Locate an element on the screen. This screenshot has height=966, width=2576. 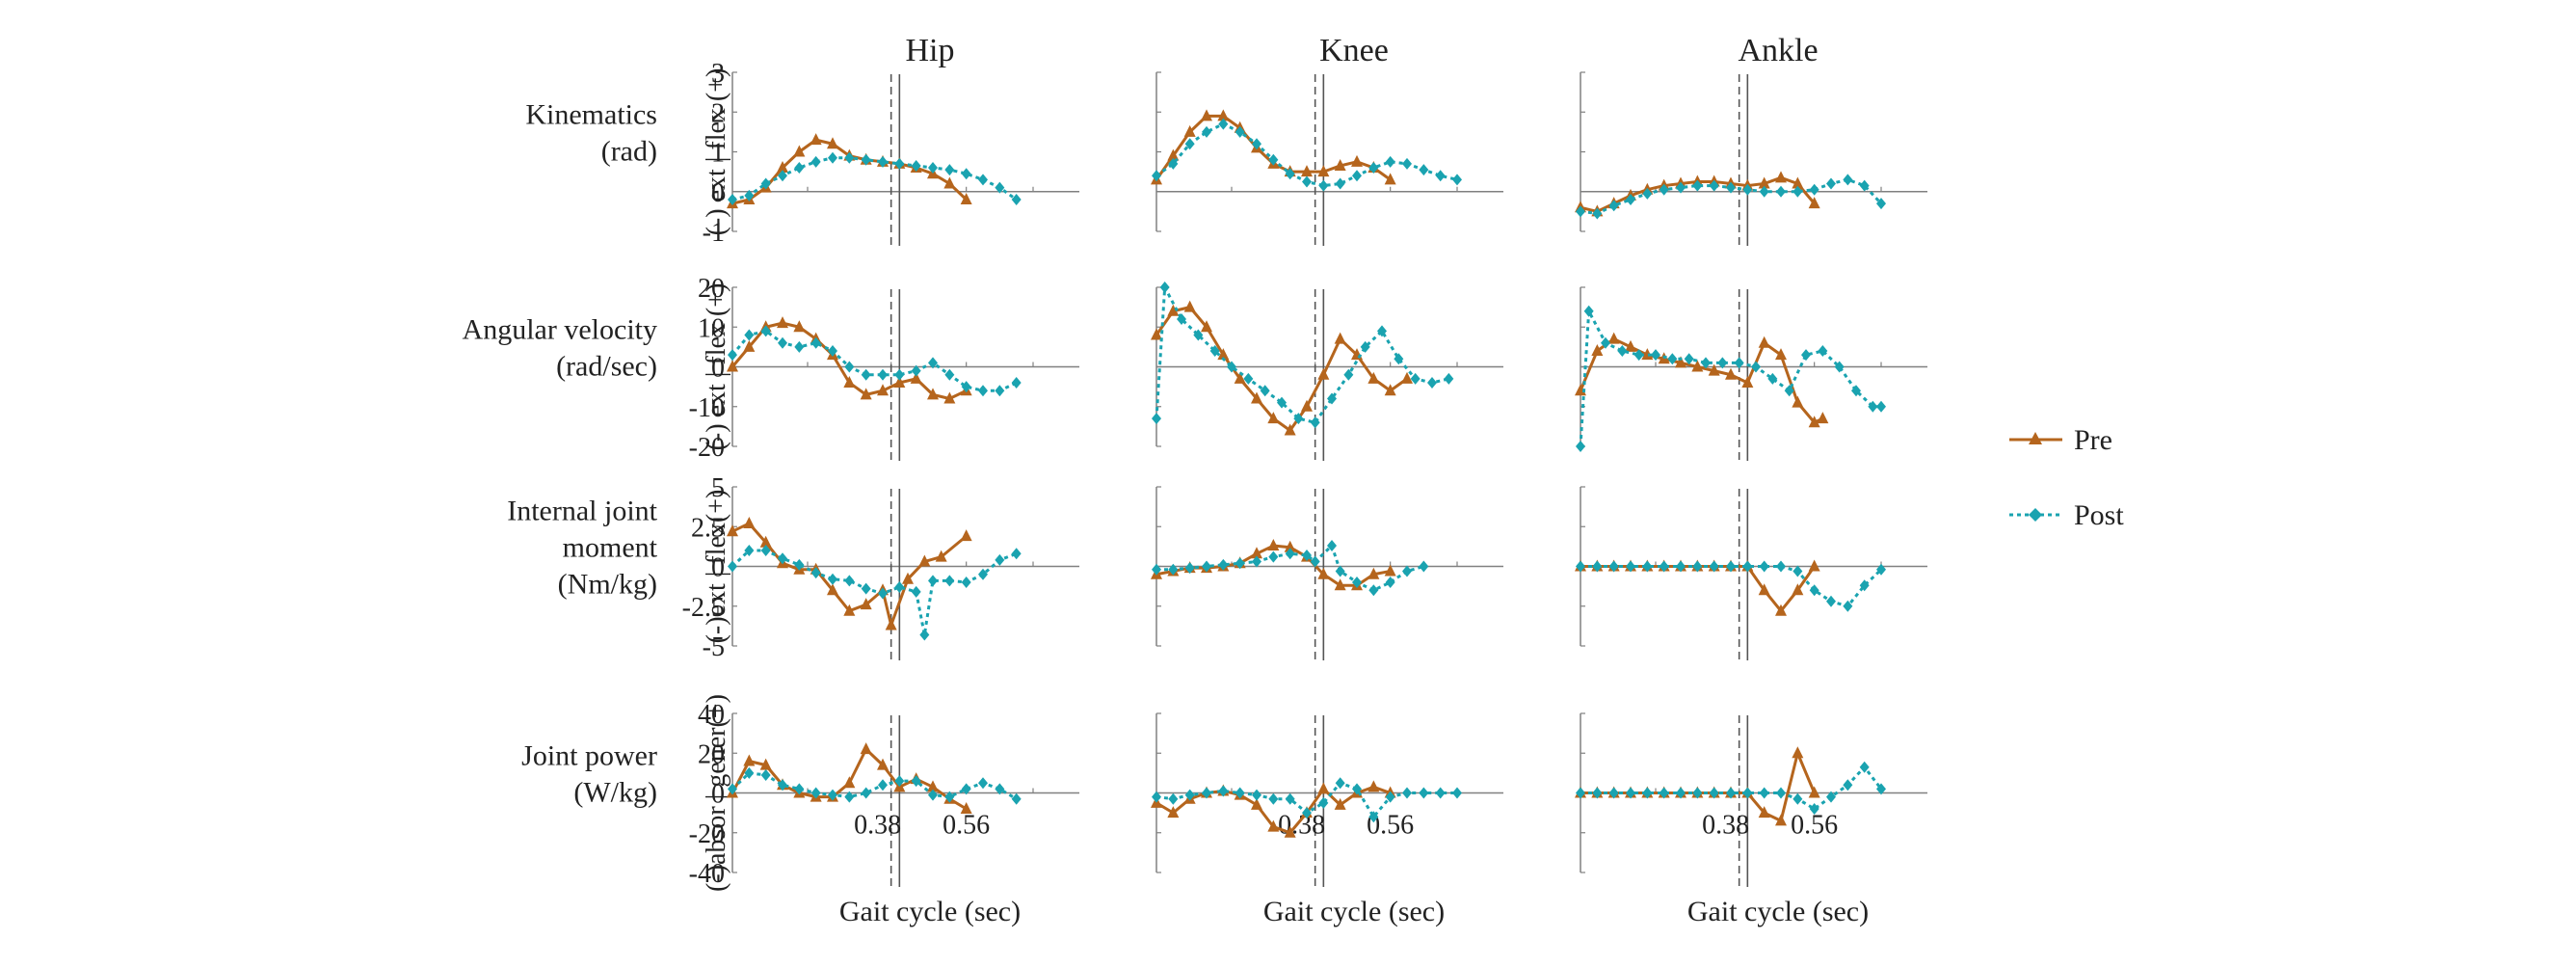
x-tick-label-0: 0.38 is located at coordinates (1725, 826).